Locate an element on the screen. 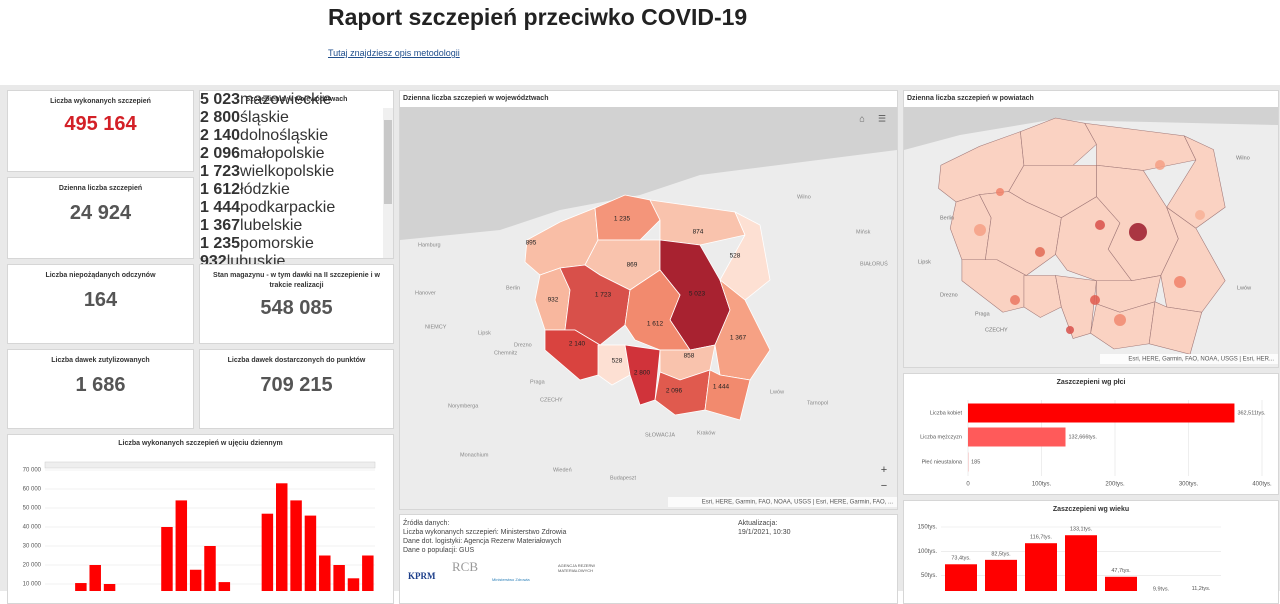 The image size is (1280, 604). map-title: Dzienna liczba szczepień w powiatach is located at coordinates (970, 98).